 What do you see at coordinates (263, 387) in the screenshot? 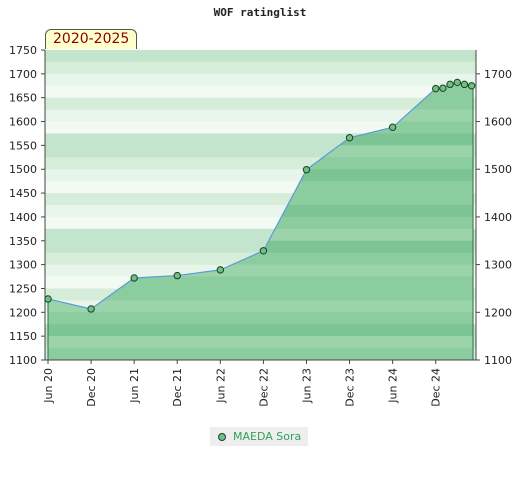
I see `x-tick-label: Dec 22` at bounding box center [263, 387].